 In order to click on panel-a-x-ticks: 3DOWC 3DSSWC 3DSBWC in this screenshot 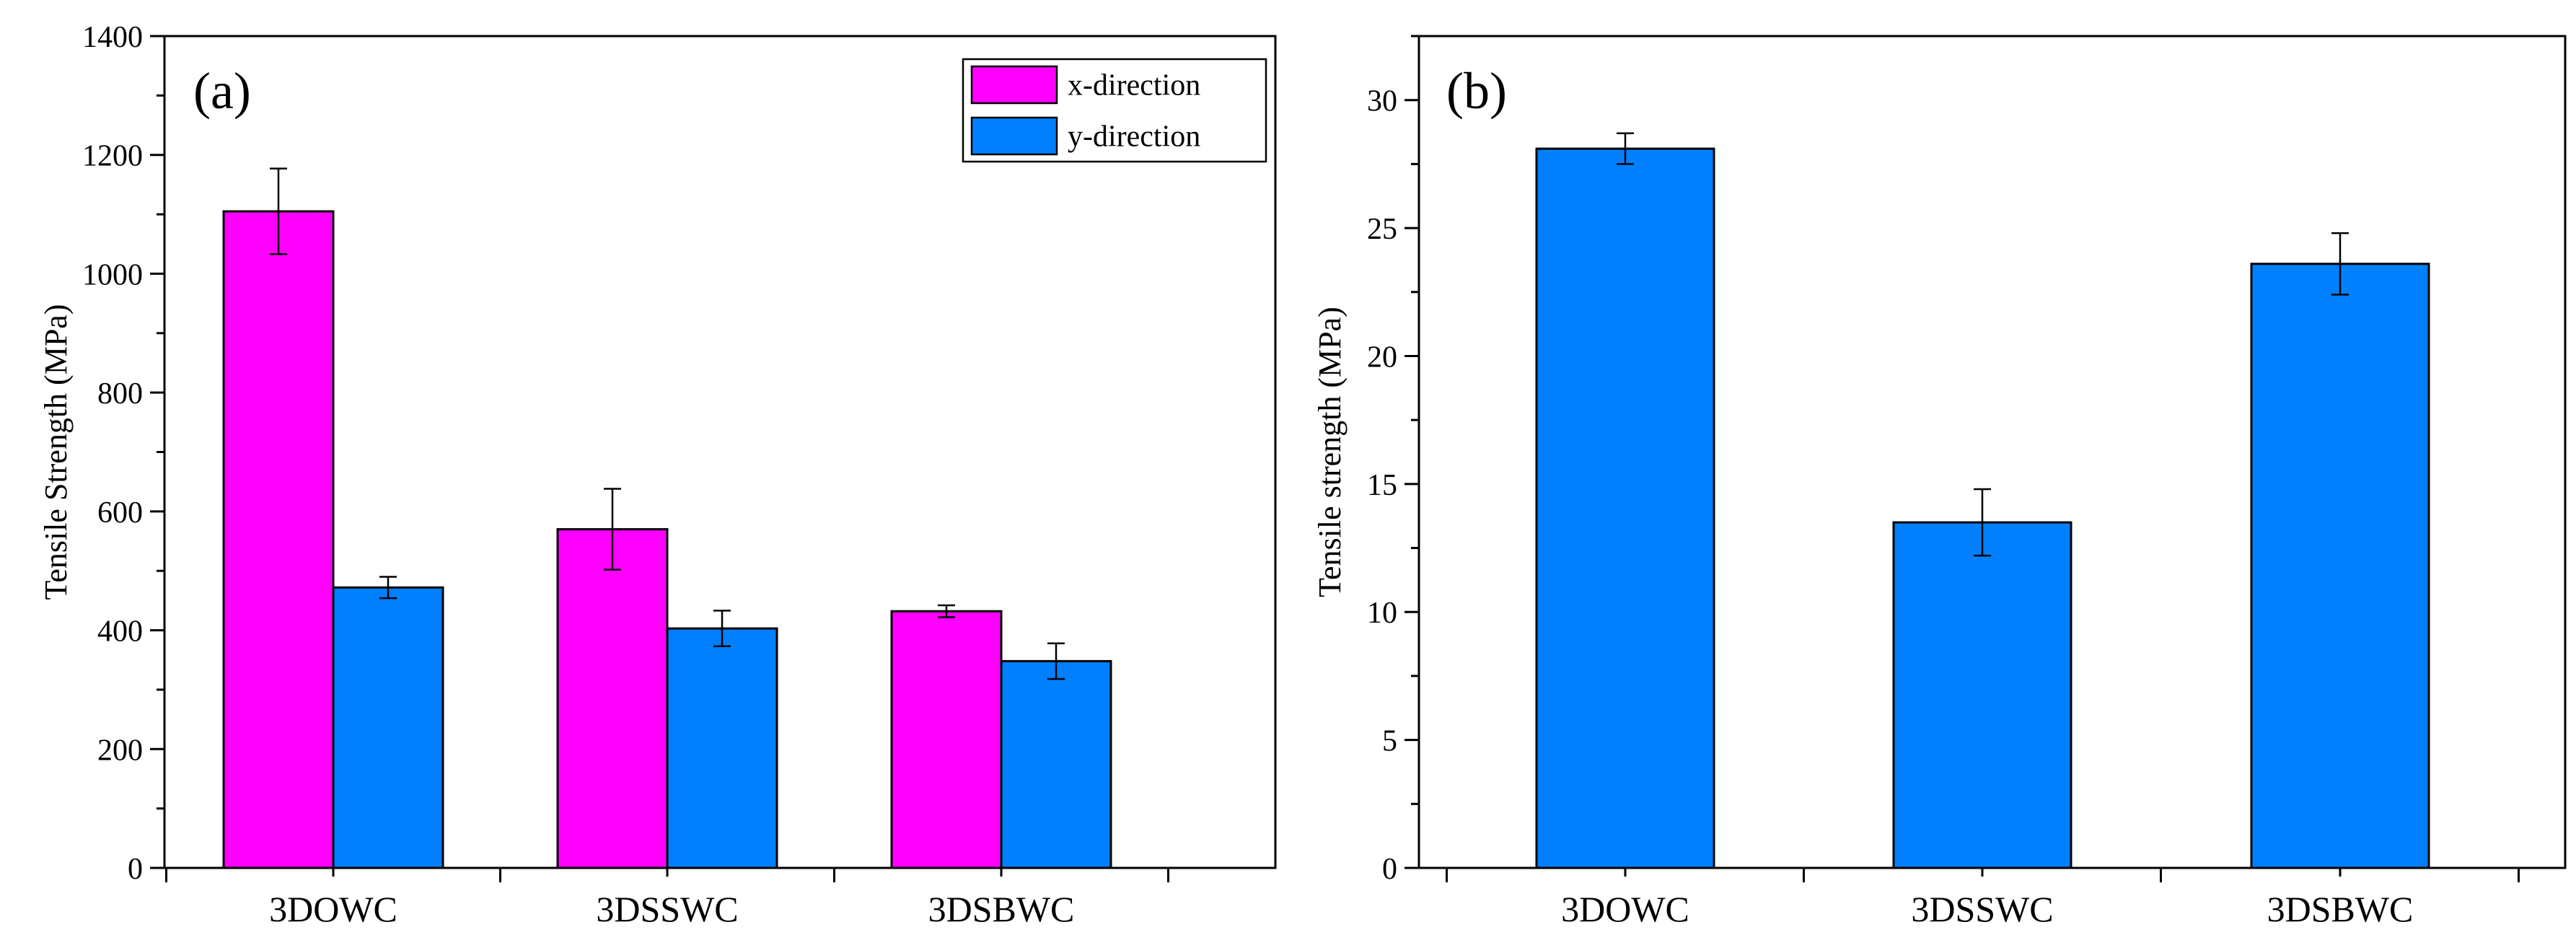, I will do `click(667, 898)`.